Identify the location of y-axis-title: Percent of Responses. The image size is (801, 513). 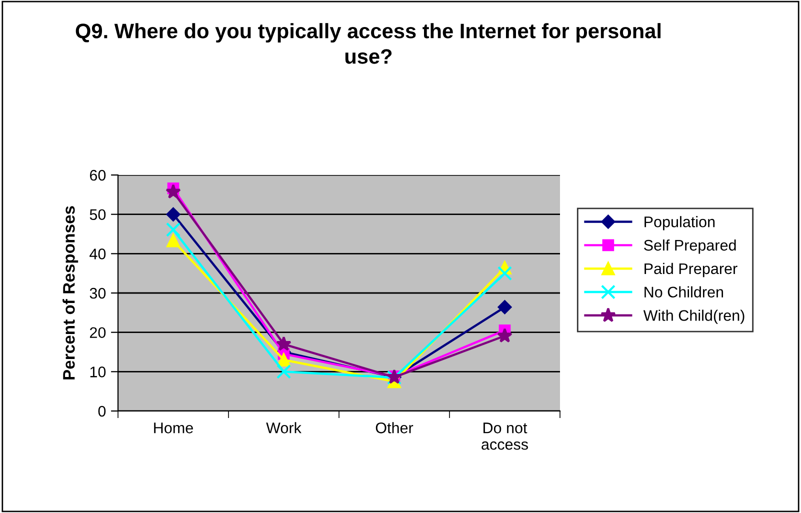
(70, 293).